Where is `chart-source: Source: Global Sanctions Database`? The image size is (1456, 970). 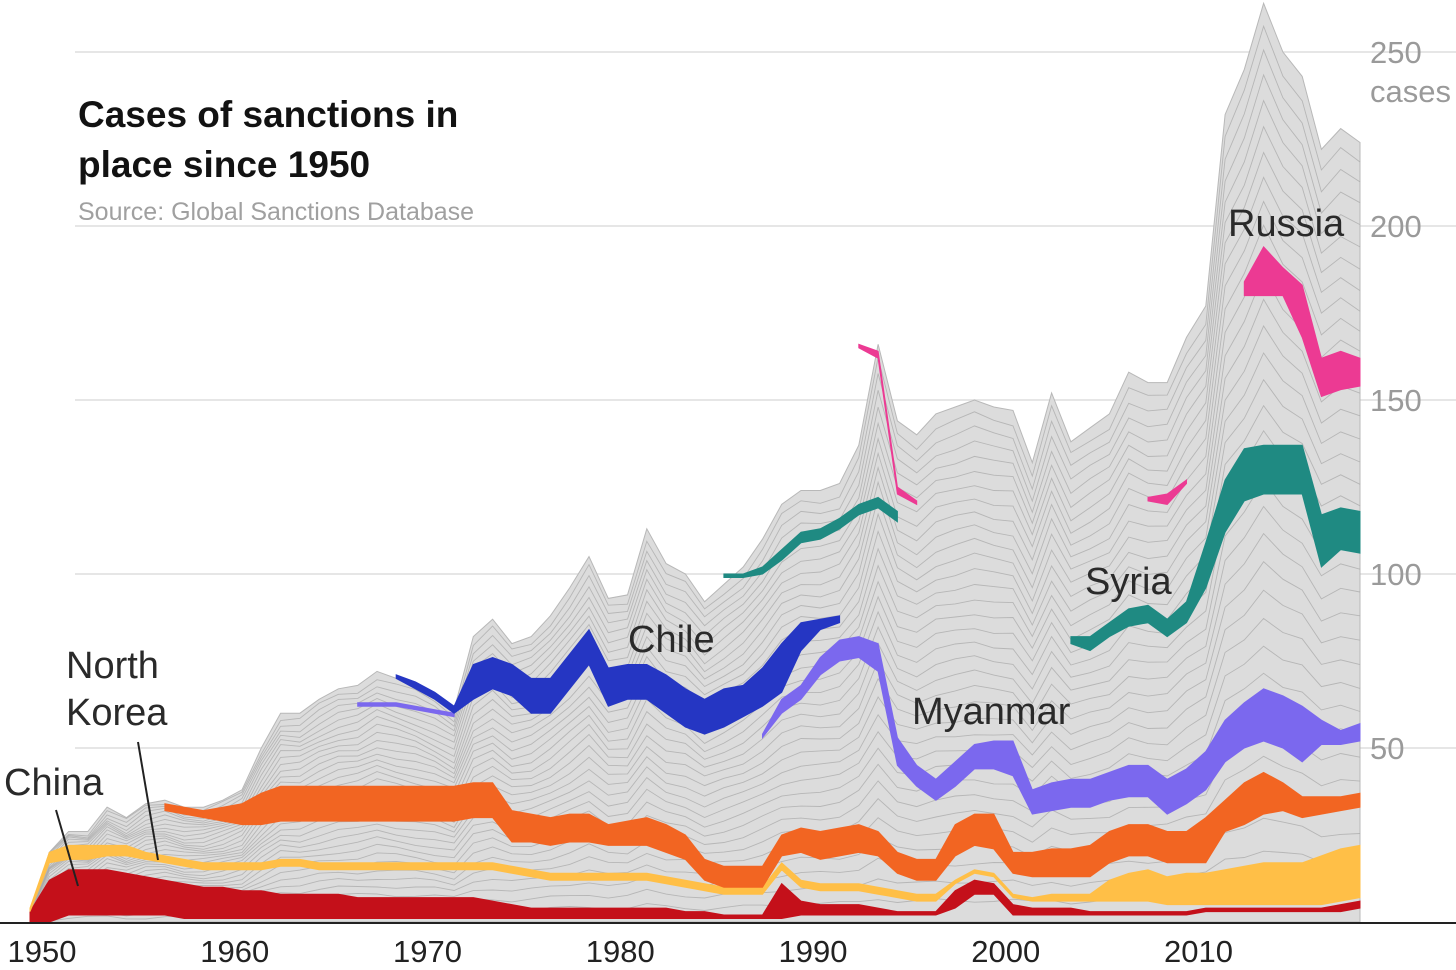
chart-source: Source: Global Sanctions Database is located at coordinates (276, 212).